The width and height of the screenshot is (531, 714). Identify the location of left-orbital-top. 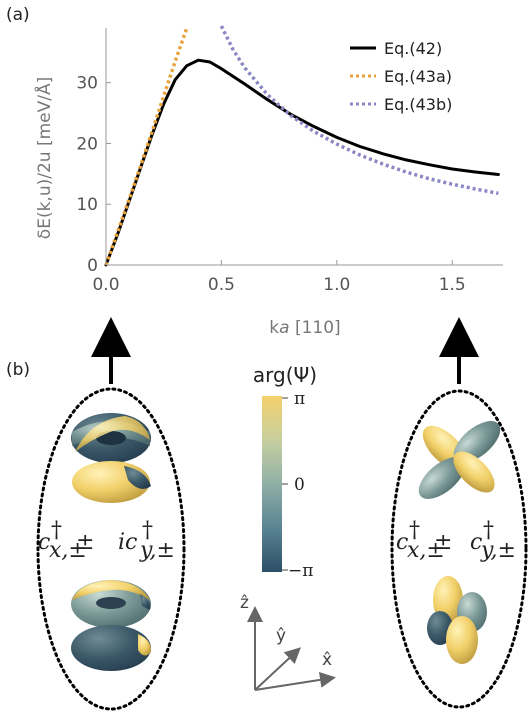
(111, 458).